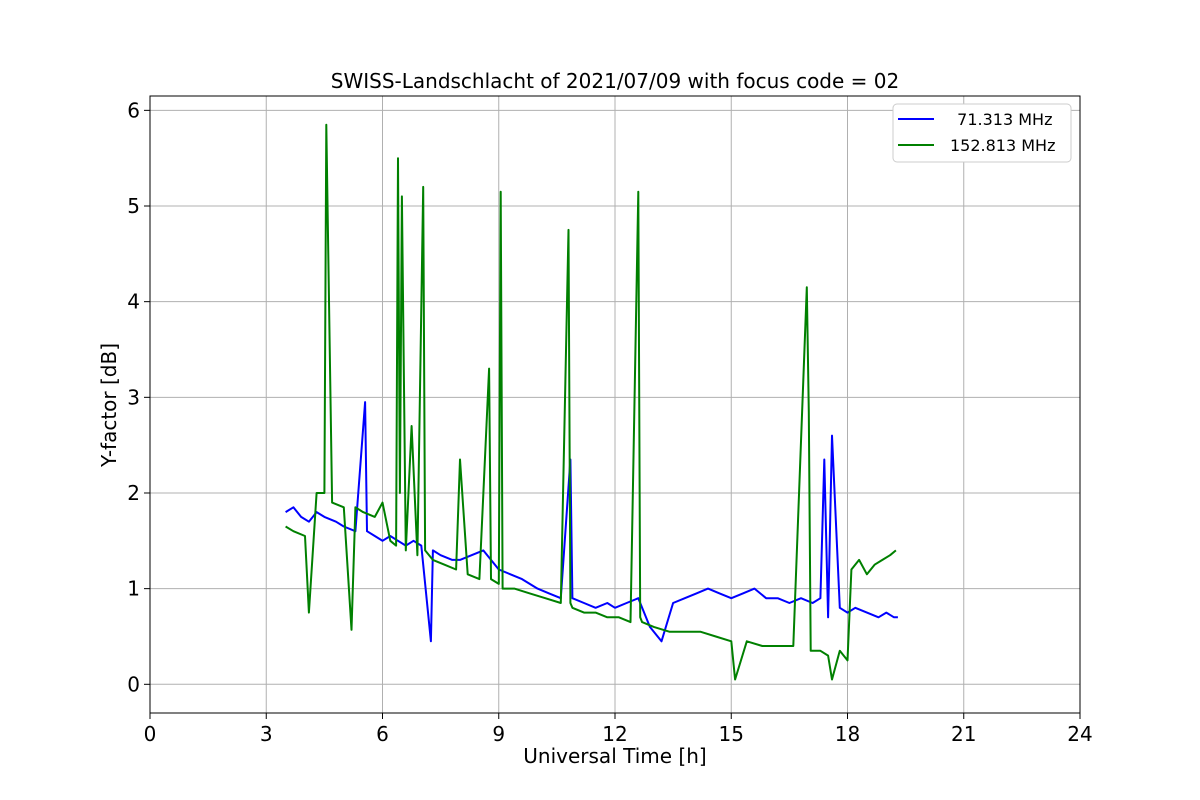  I want to click on legend-box, so click(982, 133).